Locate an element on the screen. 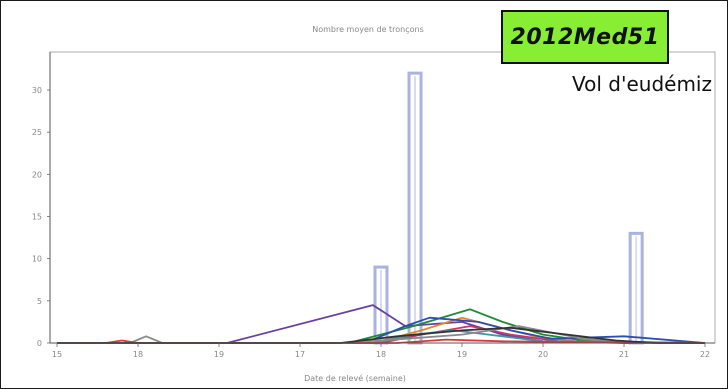 The image size is (728, 389). x-tick-label-1: 18 is located at coordinates (138, 354).